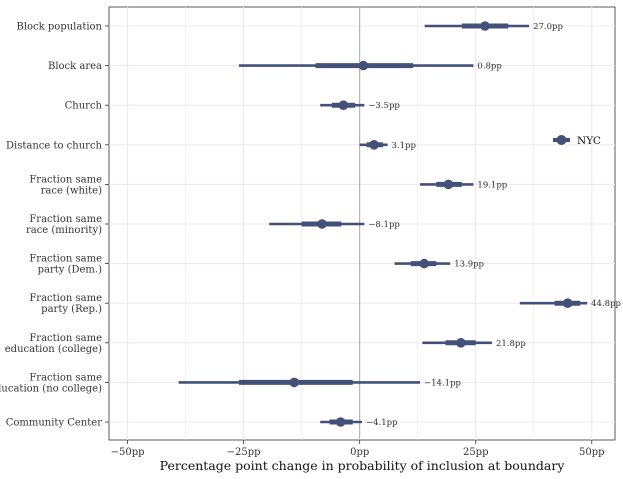 This screenshot has width=623, height=479. Describe the element at coordinates (59, 27) in the screenshot. I see `y-tick-label: Block population` at that location.